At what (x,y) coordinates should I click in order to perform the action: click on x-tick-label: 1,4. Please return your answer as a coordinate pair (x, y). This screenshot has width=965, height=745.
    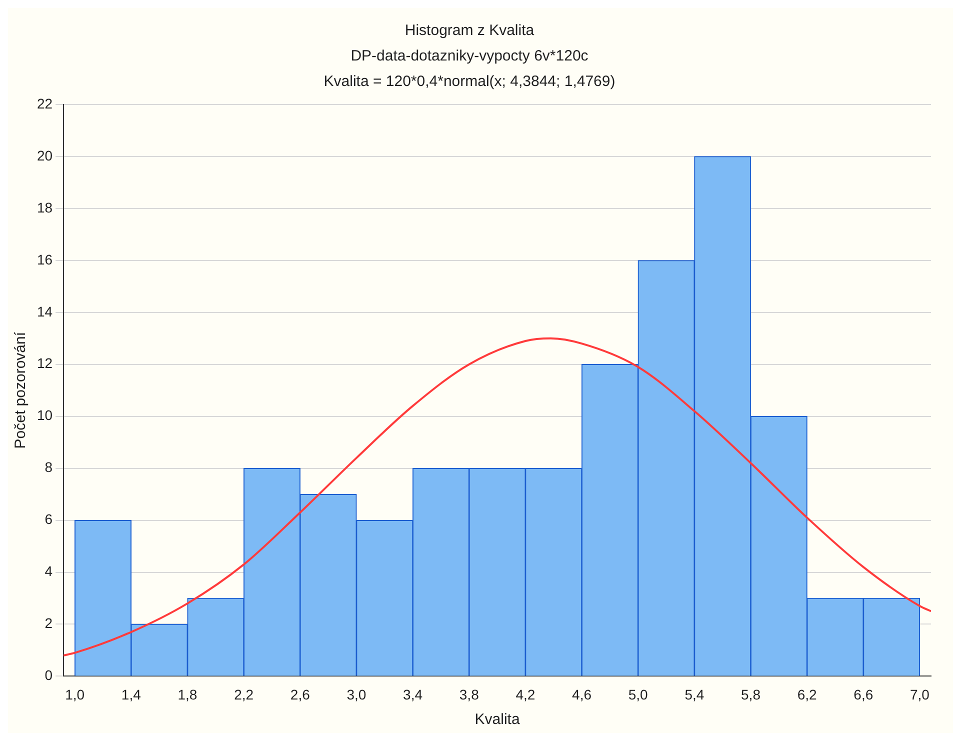
    Looking at the image, I should click on (131, 694).